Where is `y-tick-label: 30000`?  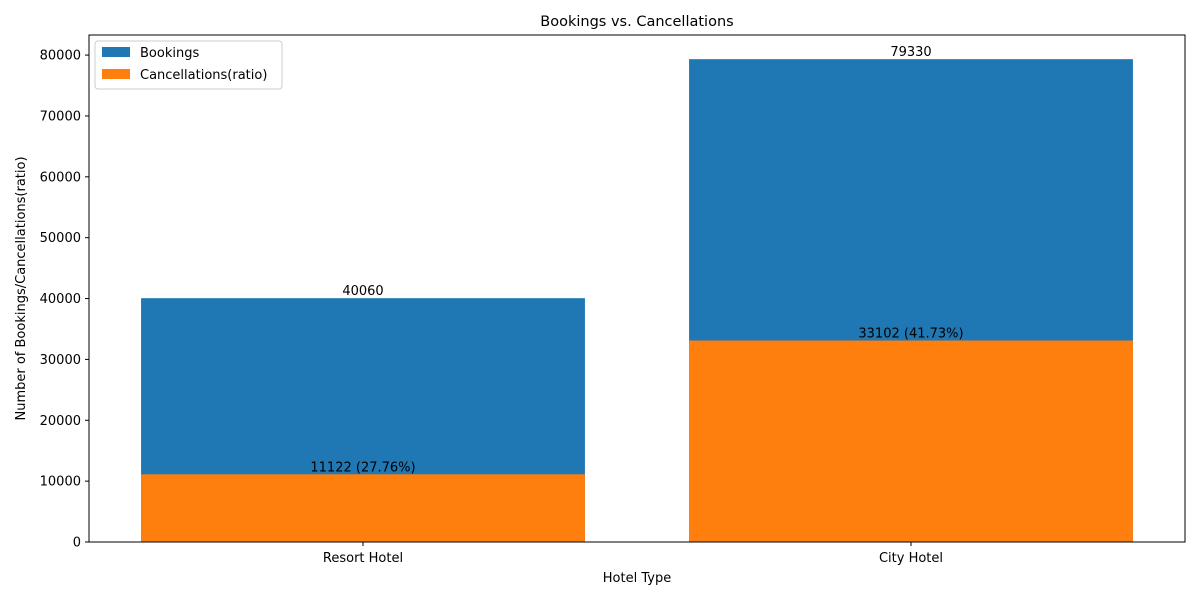
y-tick-label: 30000 is located at coordinates (60, 360).